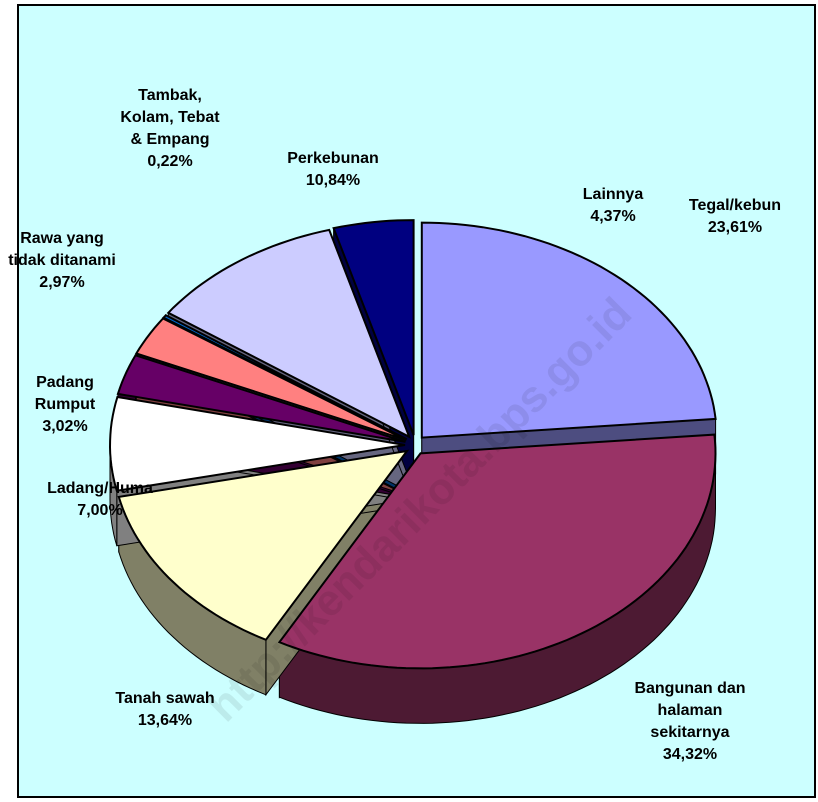 The image size is (818, 802). I want to click on slice-label: Tambak, Kolam, Tebat & Empang 0,22%, so click(169, 129).